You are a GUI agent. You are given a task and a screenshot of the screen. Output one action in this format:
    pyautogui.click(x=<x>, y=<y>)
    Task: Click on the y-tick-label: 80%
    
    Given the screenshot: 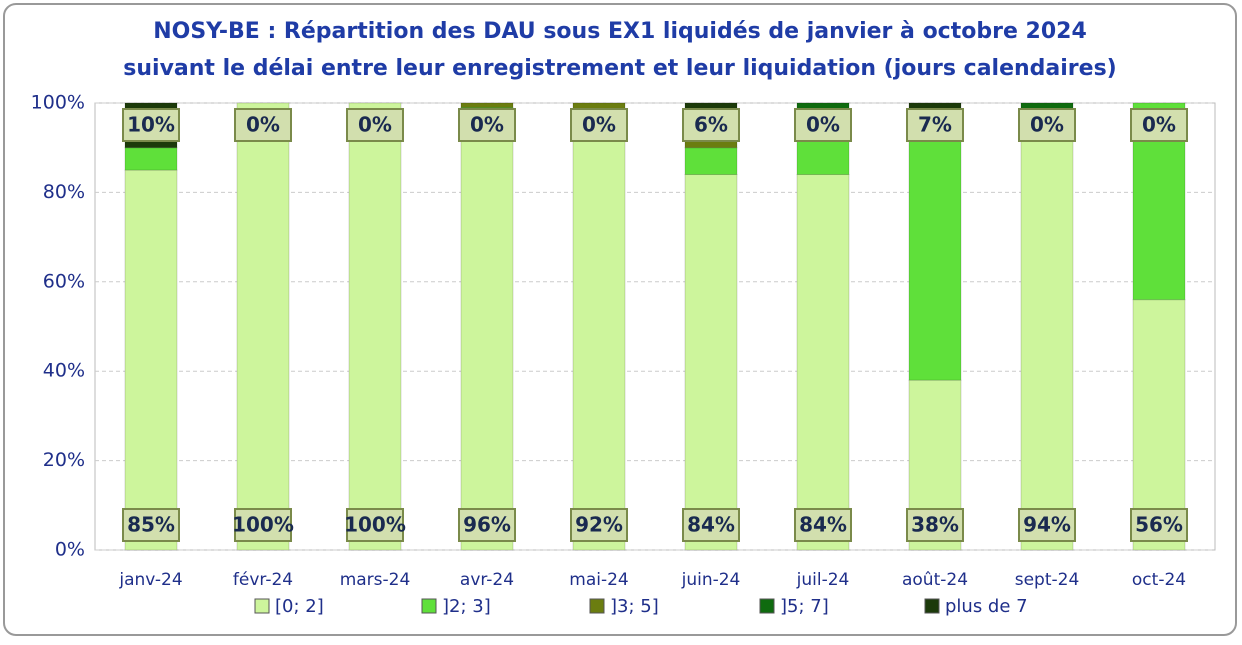 What is the action you would take?
    pyautogui.click(x=64, y=192)
    